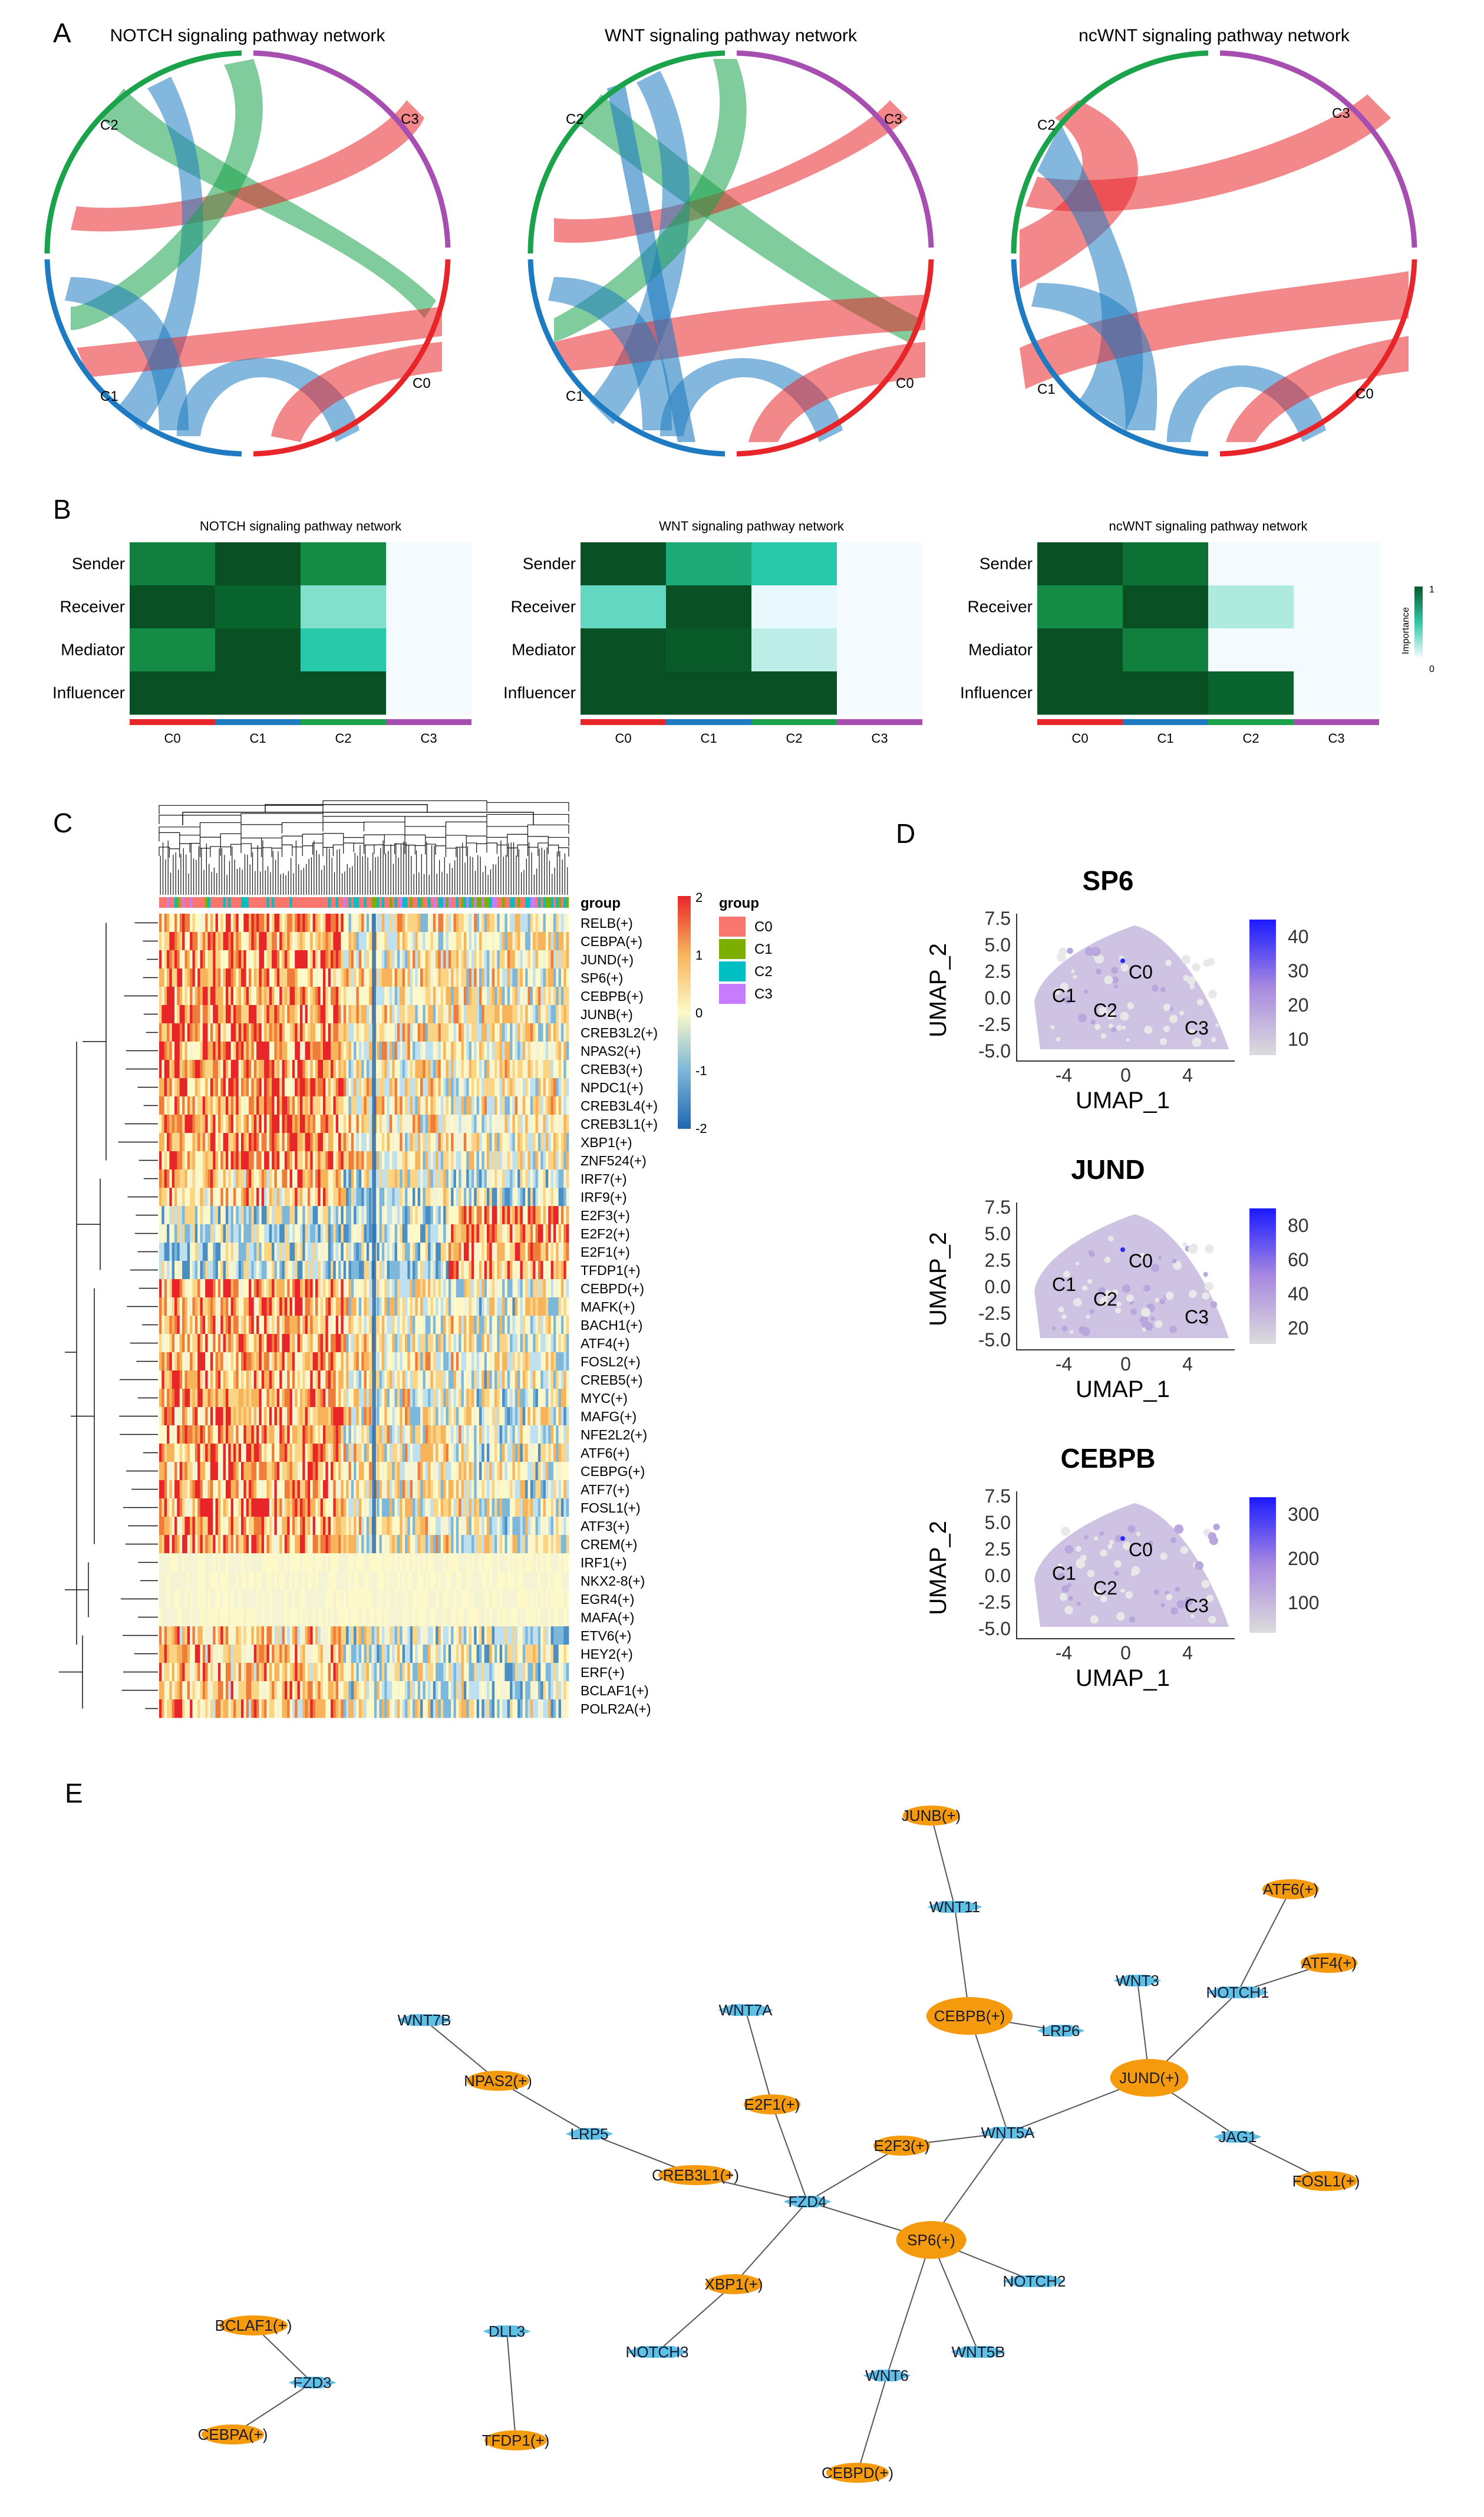 This screenshot has width=1484, height=2517. I want to click on tf-node: JUNB(+), so click(931, 1816).